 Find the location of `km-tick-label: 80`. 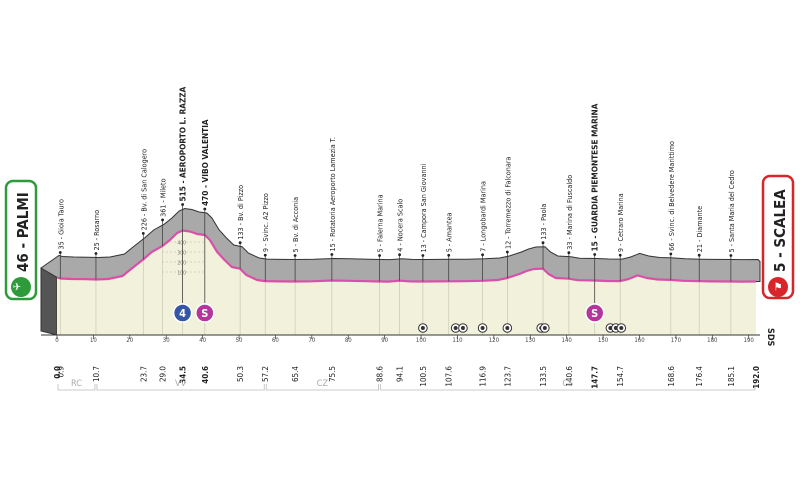

km-tick-label: 80 is located at coordinates (348, 340).